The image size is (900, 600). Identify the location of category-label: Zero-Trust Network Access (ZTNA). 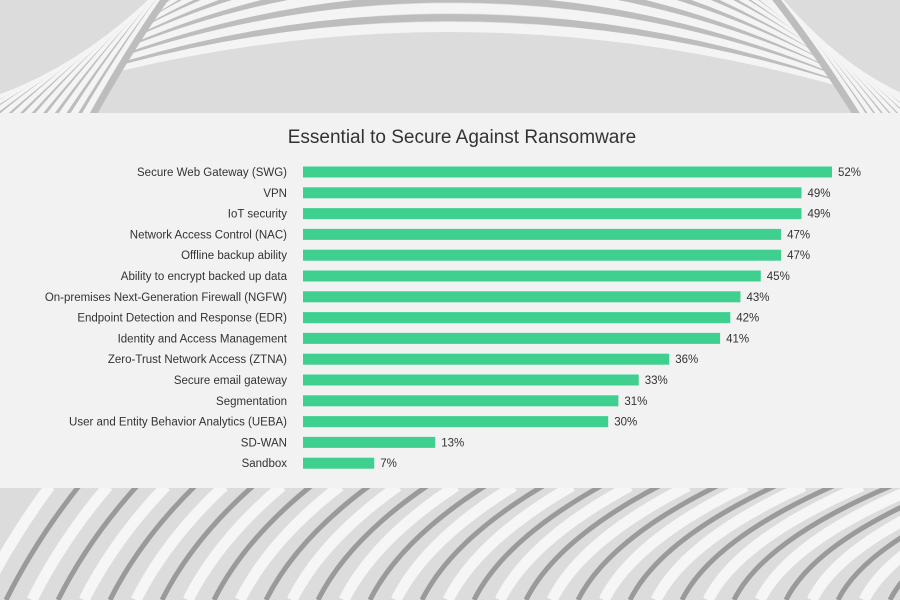
(197, 360).